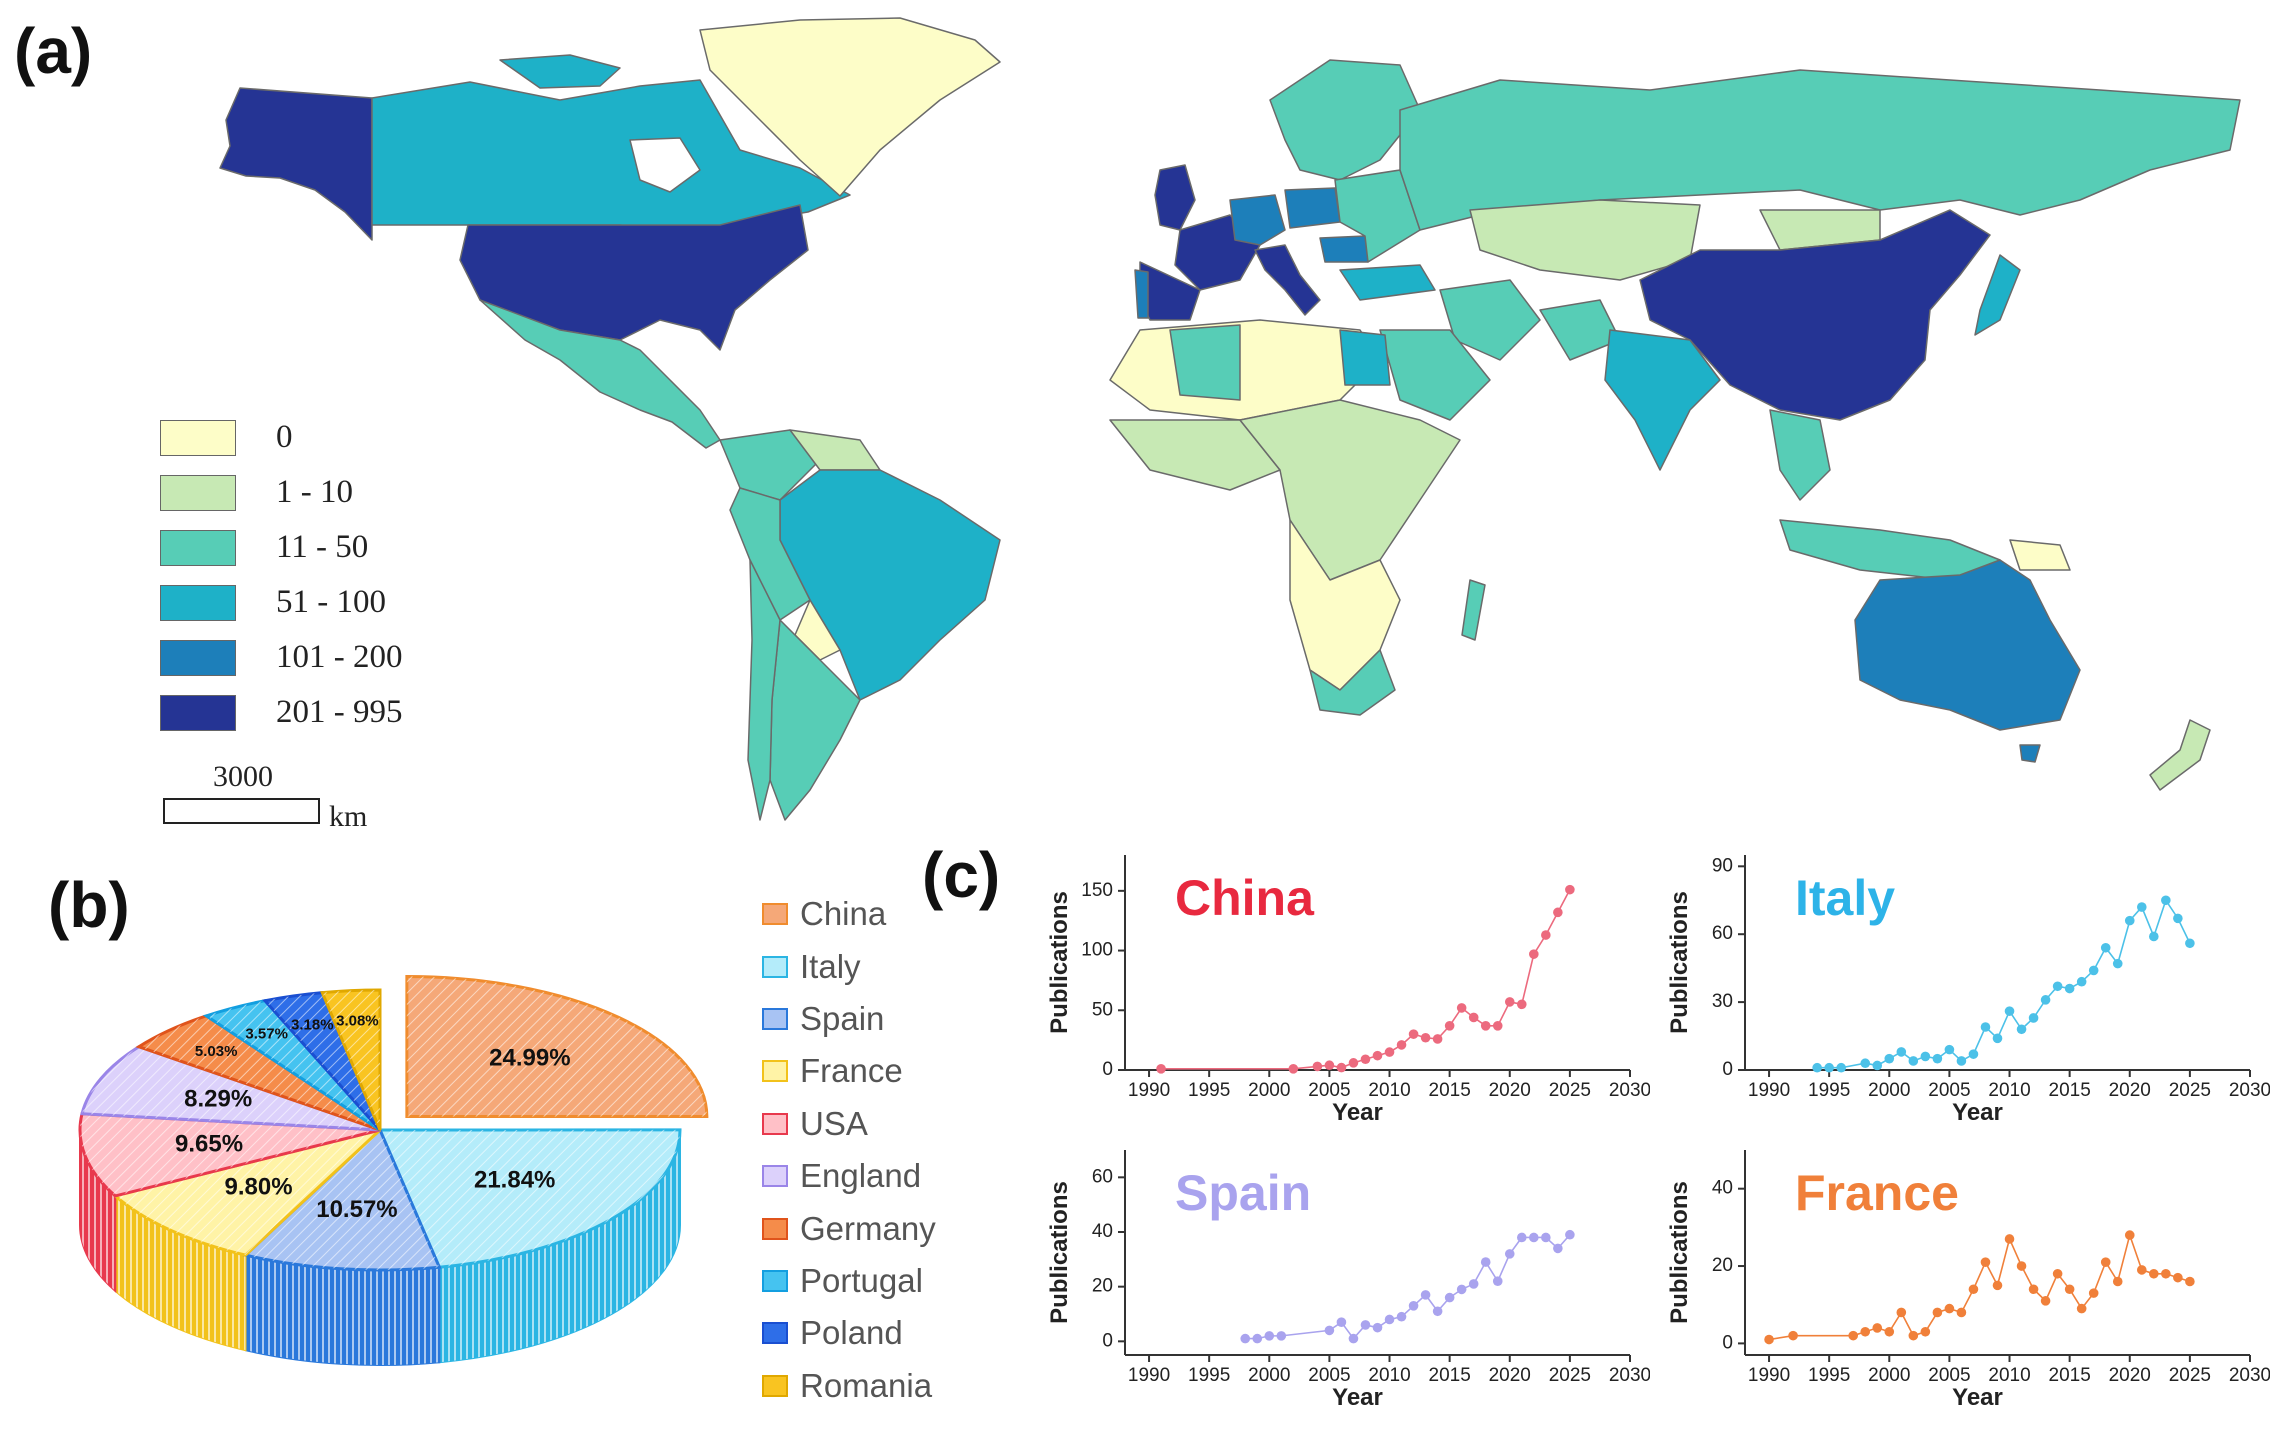 This screenshot has height=1435, width=2280. Describe the element at coordinates (1679, 1252) in the screenshot. I see `y-axis-label: Publications` at that location.